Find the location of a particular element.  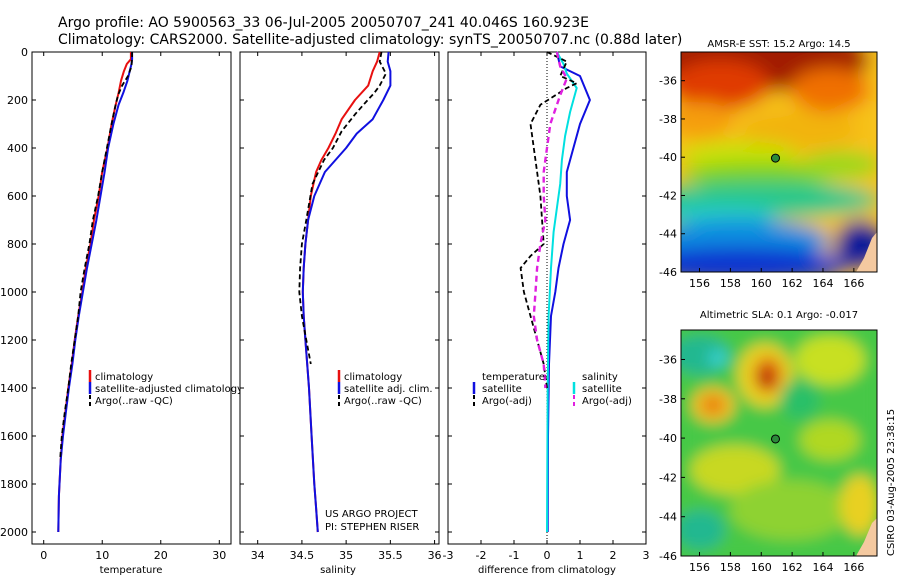

sst-field is located at coordinates (779, 162).